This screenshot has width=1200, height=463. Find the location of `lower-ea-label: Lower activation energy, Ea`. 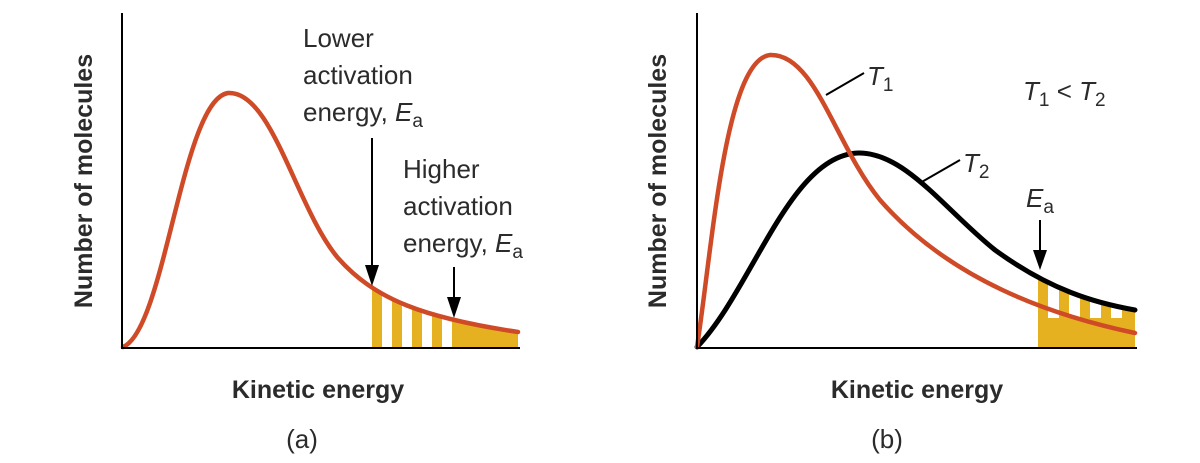

lower-ea-label: Lower activation energy, Ea is located at coordinates (363, 77).